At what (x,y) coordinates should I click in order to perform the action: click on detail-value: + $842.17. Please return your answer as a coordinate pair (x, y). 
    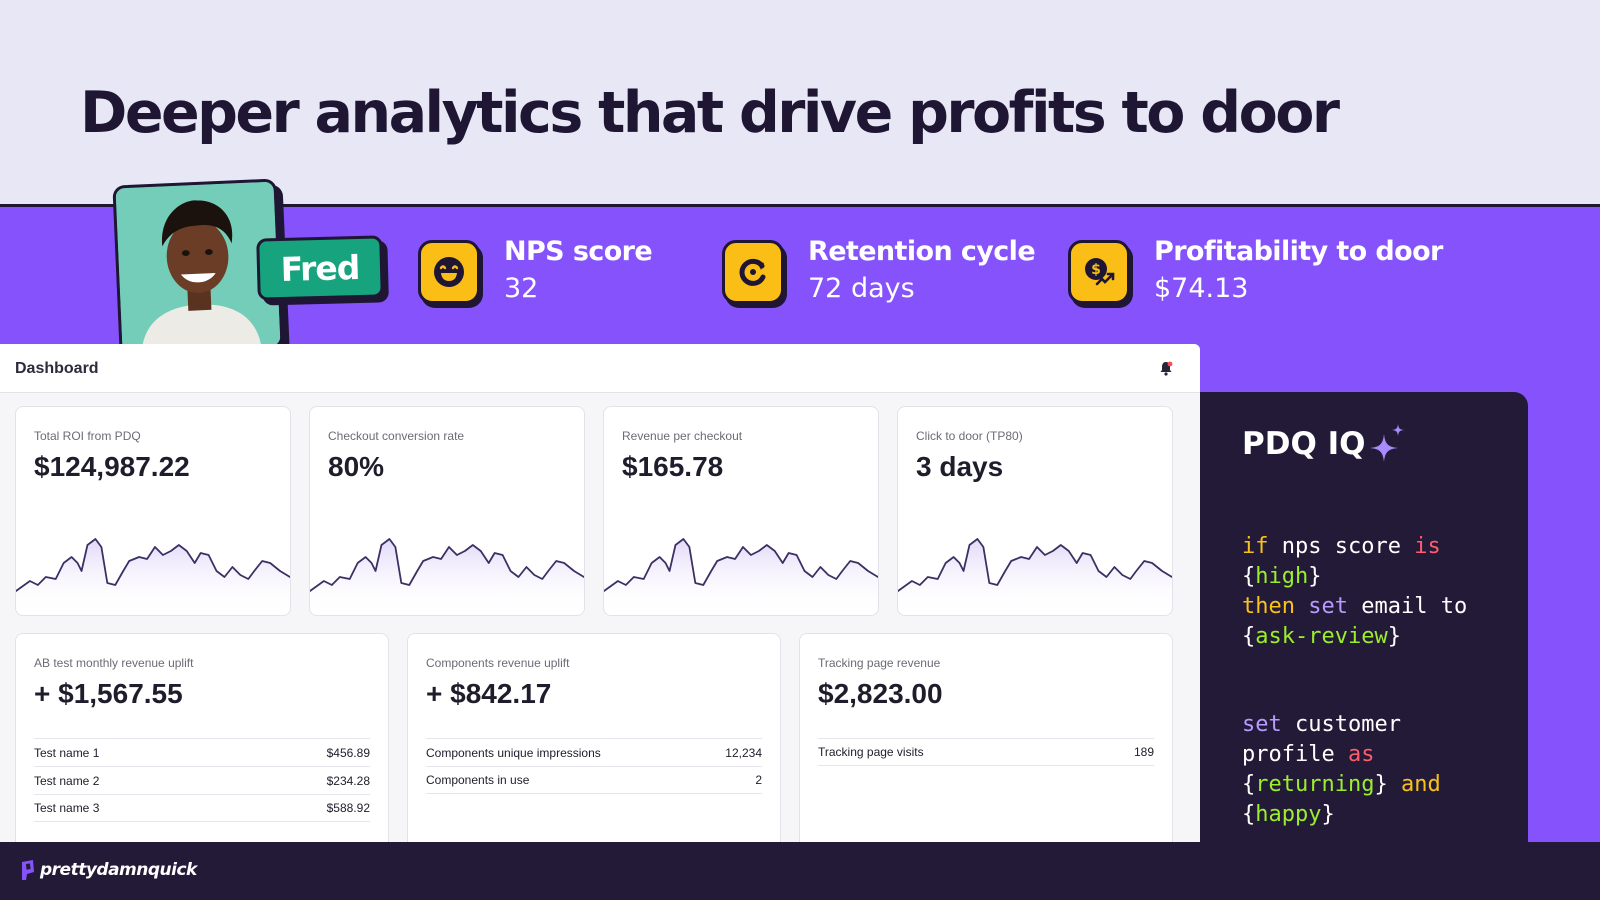
    Looking at the image, I should click on (489, 693).